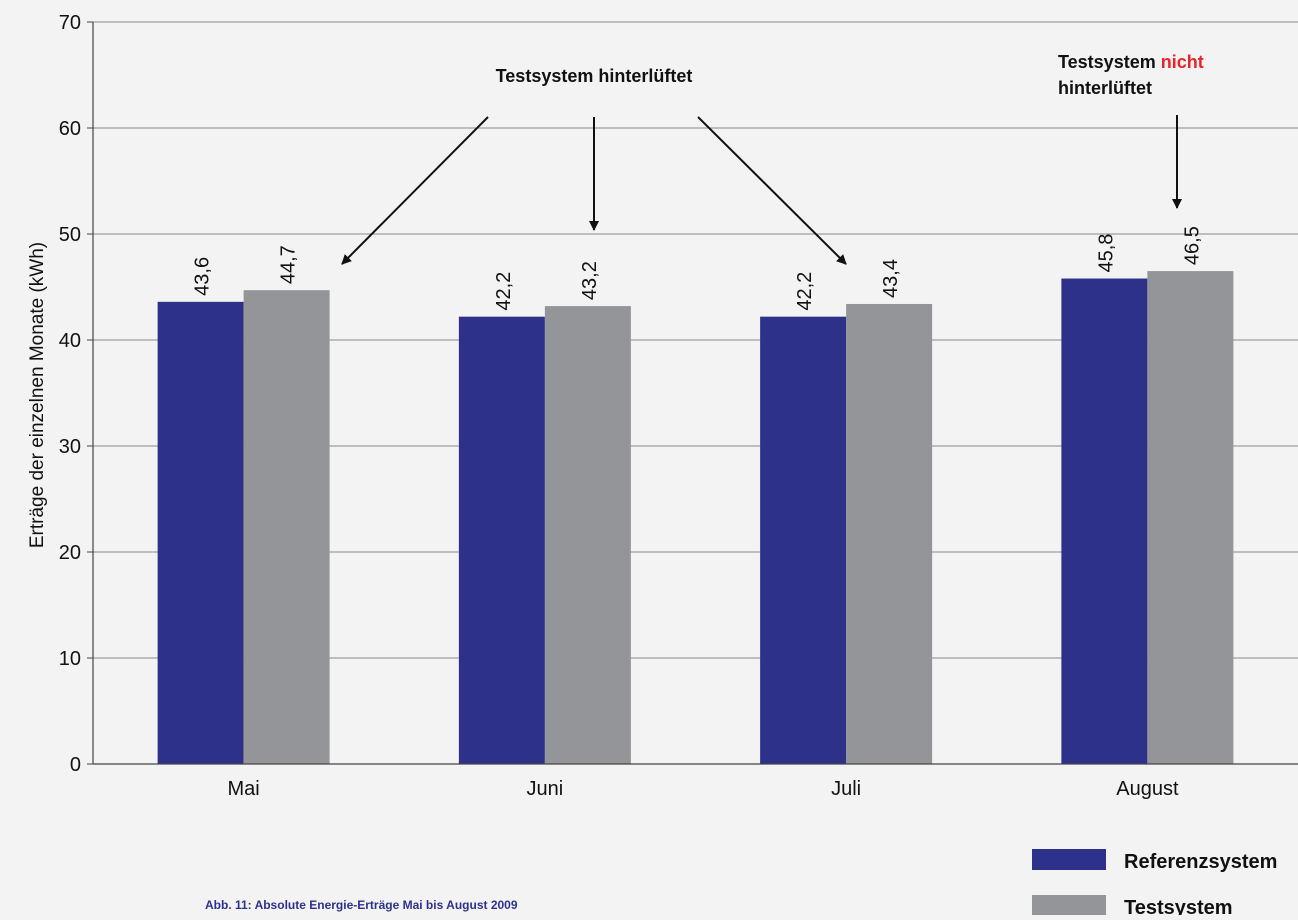 The width and height of the screenshot is (1298, 920). Describe the element at coordinates (545, 789) in the screenshot. I see `x-tick-label-juni: Juni` at that location.